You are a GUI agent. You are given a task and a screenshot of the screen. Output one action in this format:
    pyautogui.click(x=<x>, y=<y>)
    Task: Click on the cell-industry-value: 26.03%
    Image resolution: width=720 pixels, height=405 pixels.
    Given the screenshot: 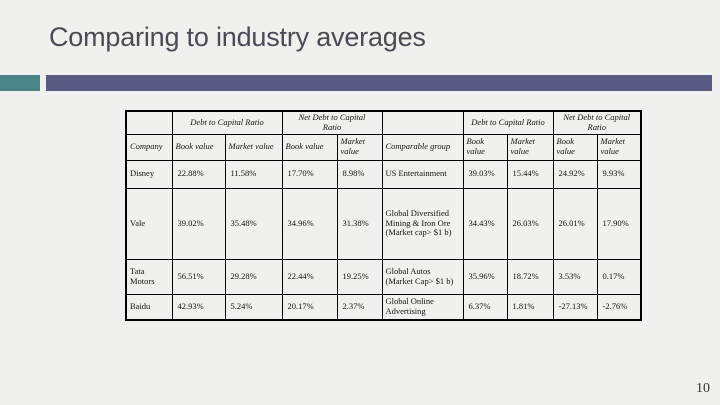 What is the action you would take?
    pyautogui.click(x=530, y=223)
    